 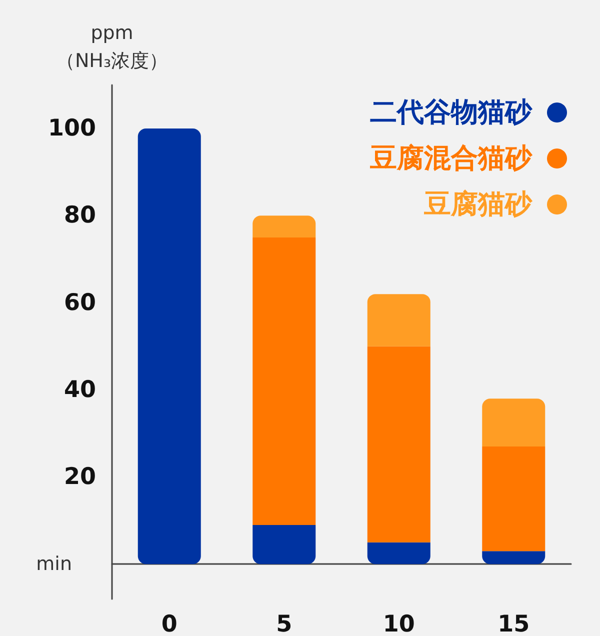 What do you see at coordinates (514, 624) in the screenshot?
I see `x-tick-label: 15` at bounding box center [514, 624].